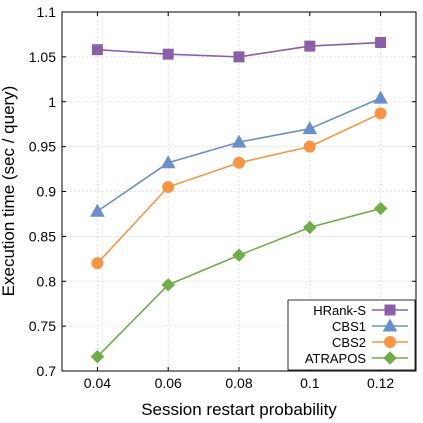 The height and width of the screenshot is (423, 423). I want to click on y-tick-label: 1.1, so click(47, 12).